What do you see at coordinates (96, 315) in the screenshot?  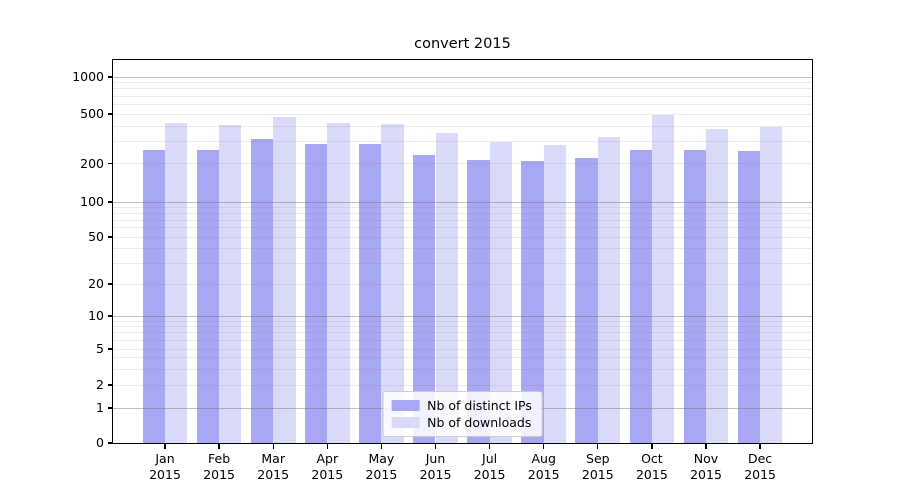 I see `y-tick-label-10: 10` at bounding box center [96, 315].